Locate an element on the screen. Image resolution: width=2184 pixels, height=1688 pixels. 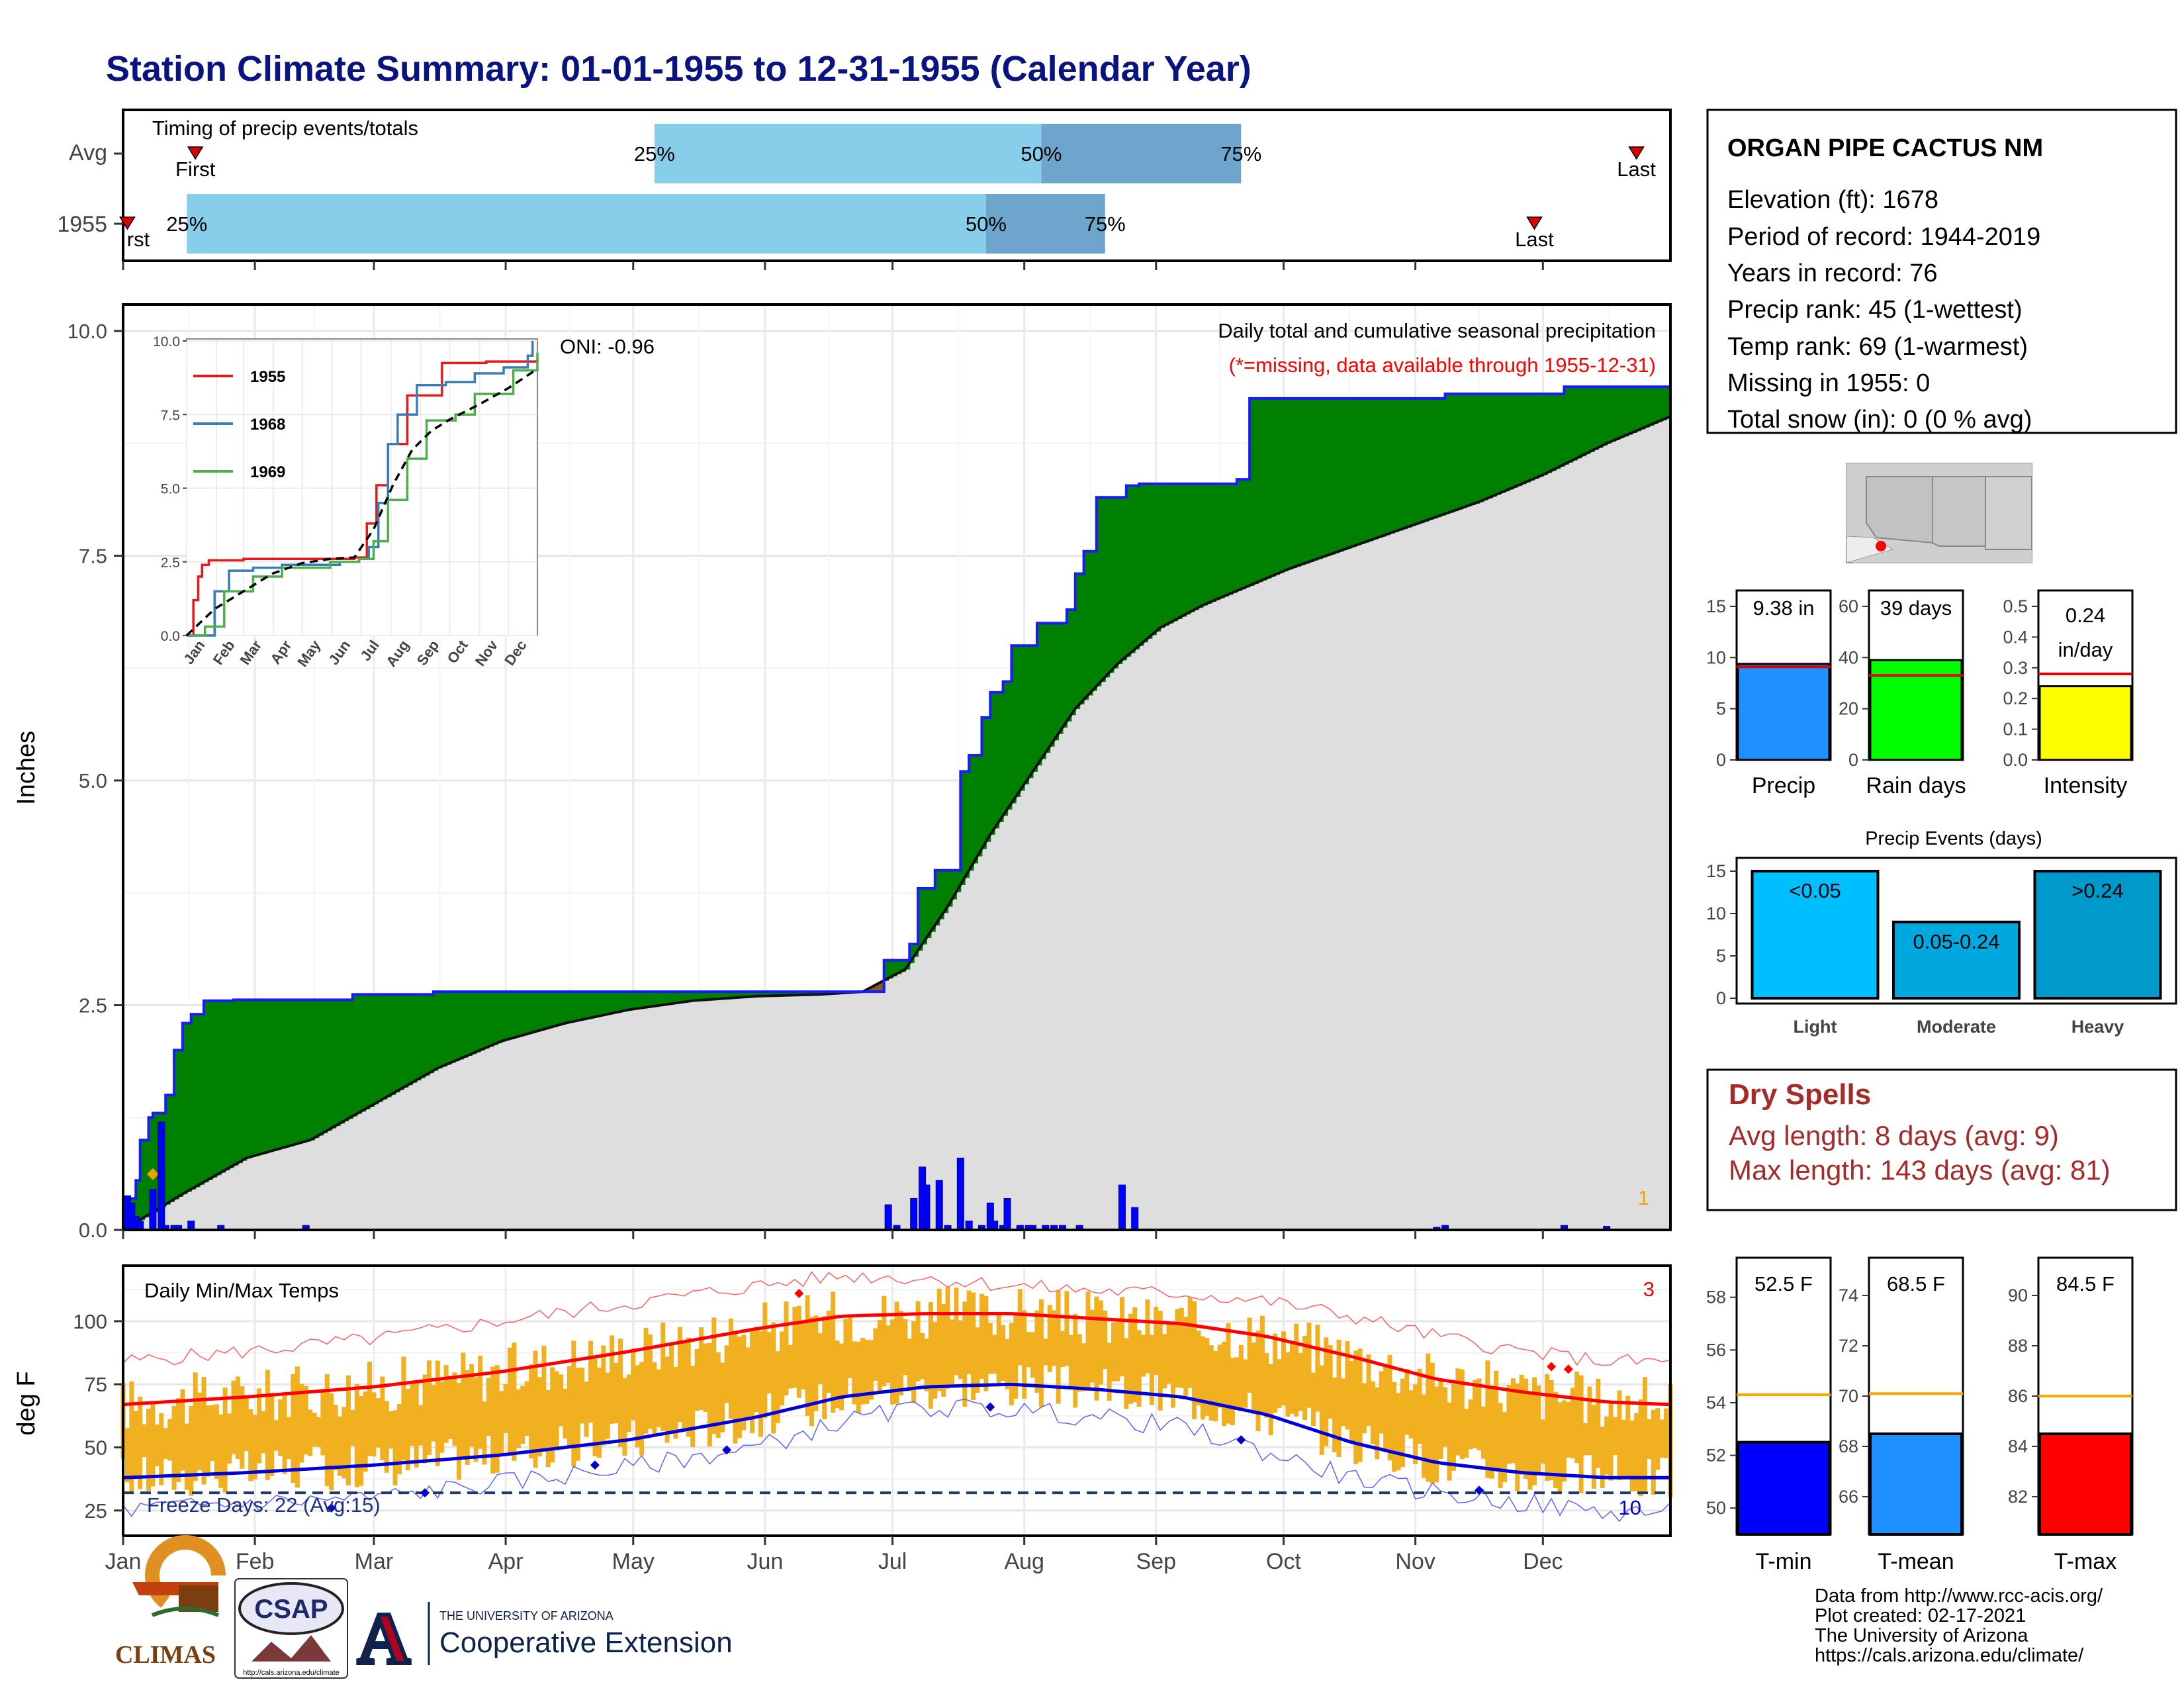
temp-ytick-label: 82 is located at coordinates (2018, 1497).